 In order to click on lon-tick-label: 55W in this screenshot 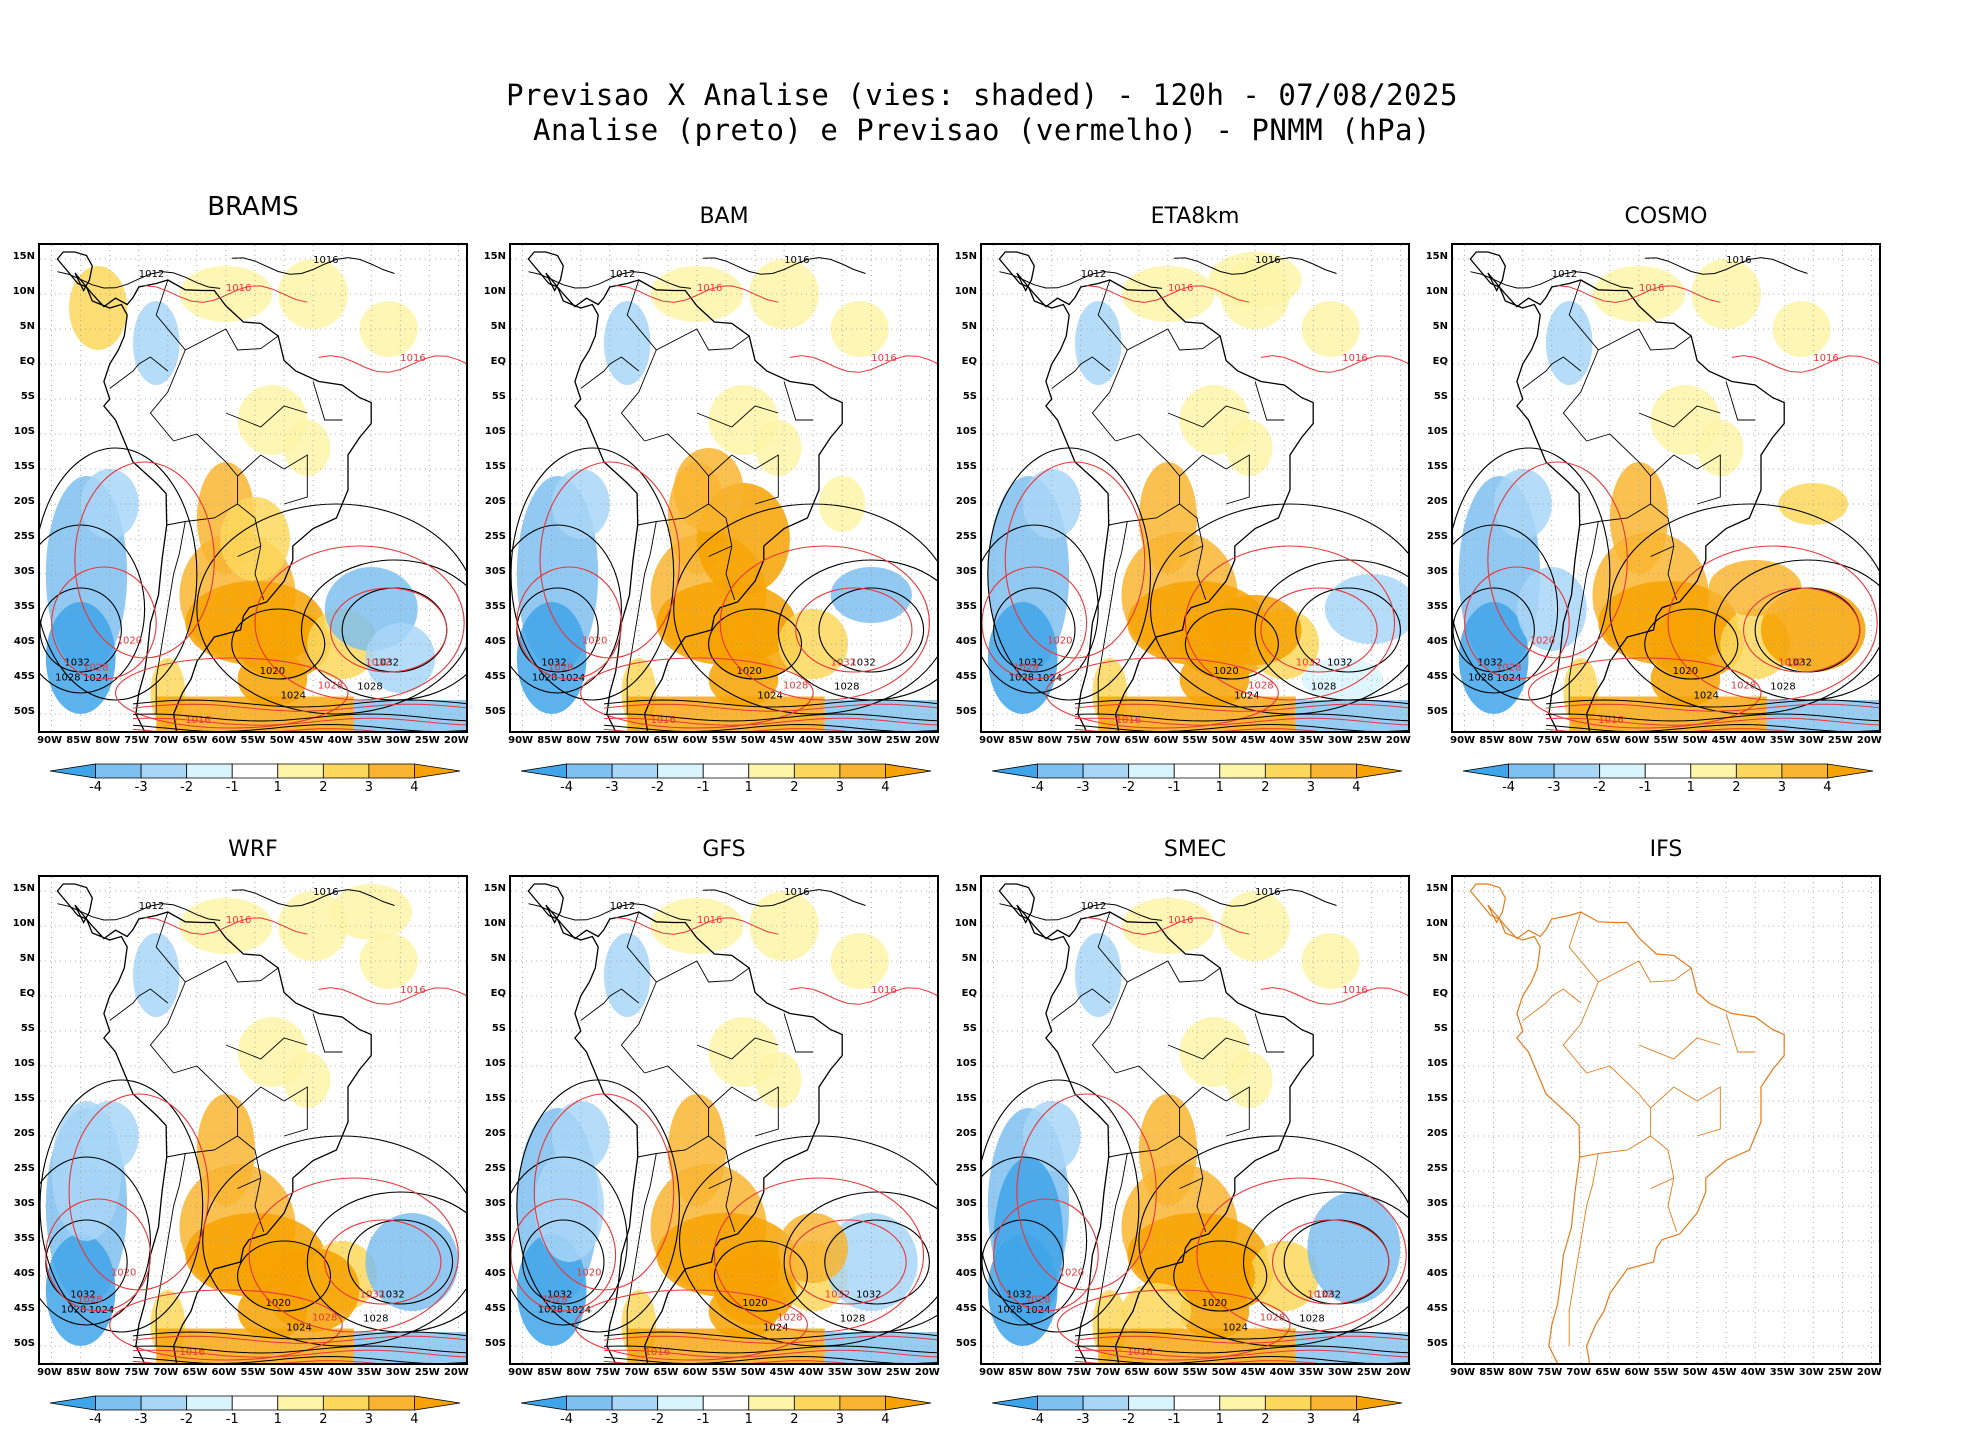, I will do `click(724, 1372)`.